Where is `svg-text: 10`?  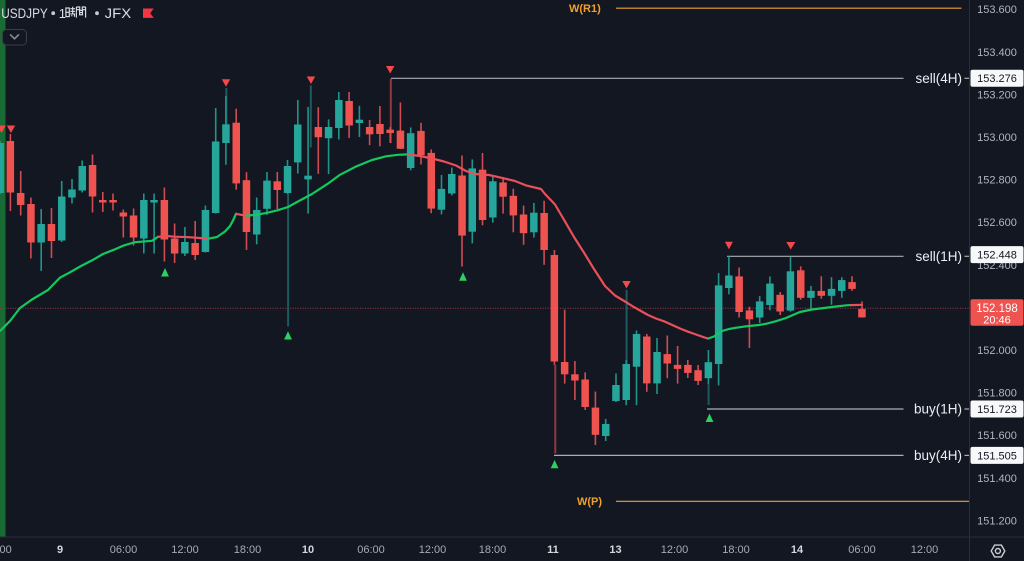
svg-text: 10 is located at coordinates (308, 550).